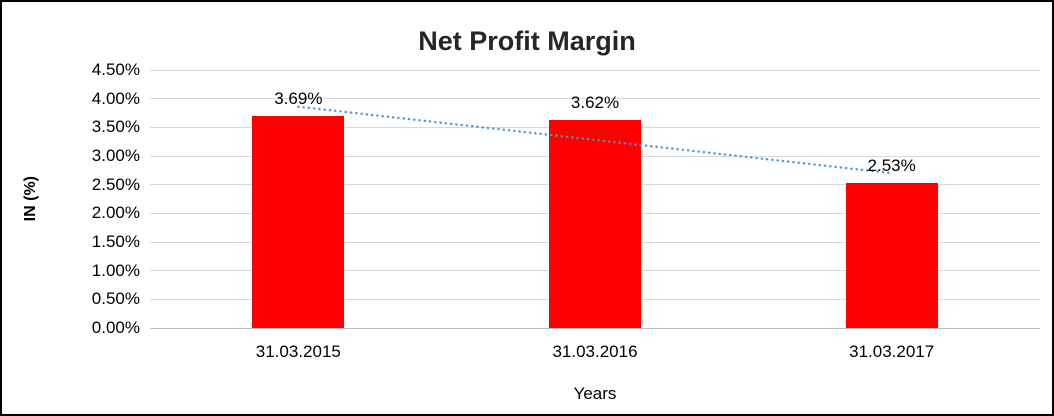 The width and height of the screenshot is (1054, 416). What do you see at coordinates (115, 270) in the screenshot?
I see `y-tick-label: 1.00%` at bounding box center [115, 270].